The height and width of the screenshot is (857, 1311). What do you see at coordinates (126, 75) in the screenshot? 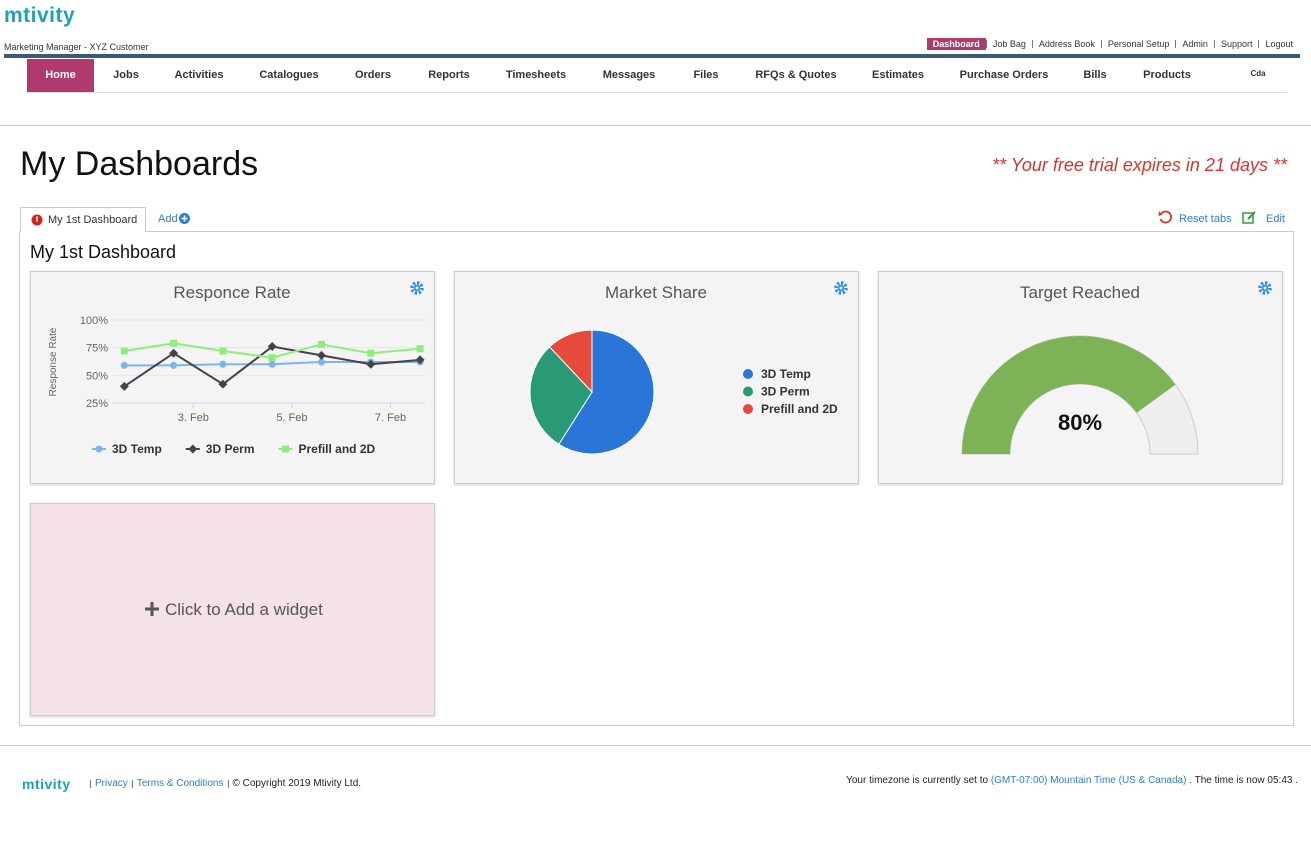
I see `nav-item: Jobs` at bounding box center [126, 75].